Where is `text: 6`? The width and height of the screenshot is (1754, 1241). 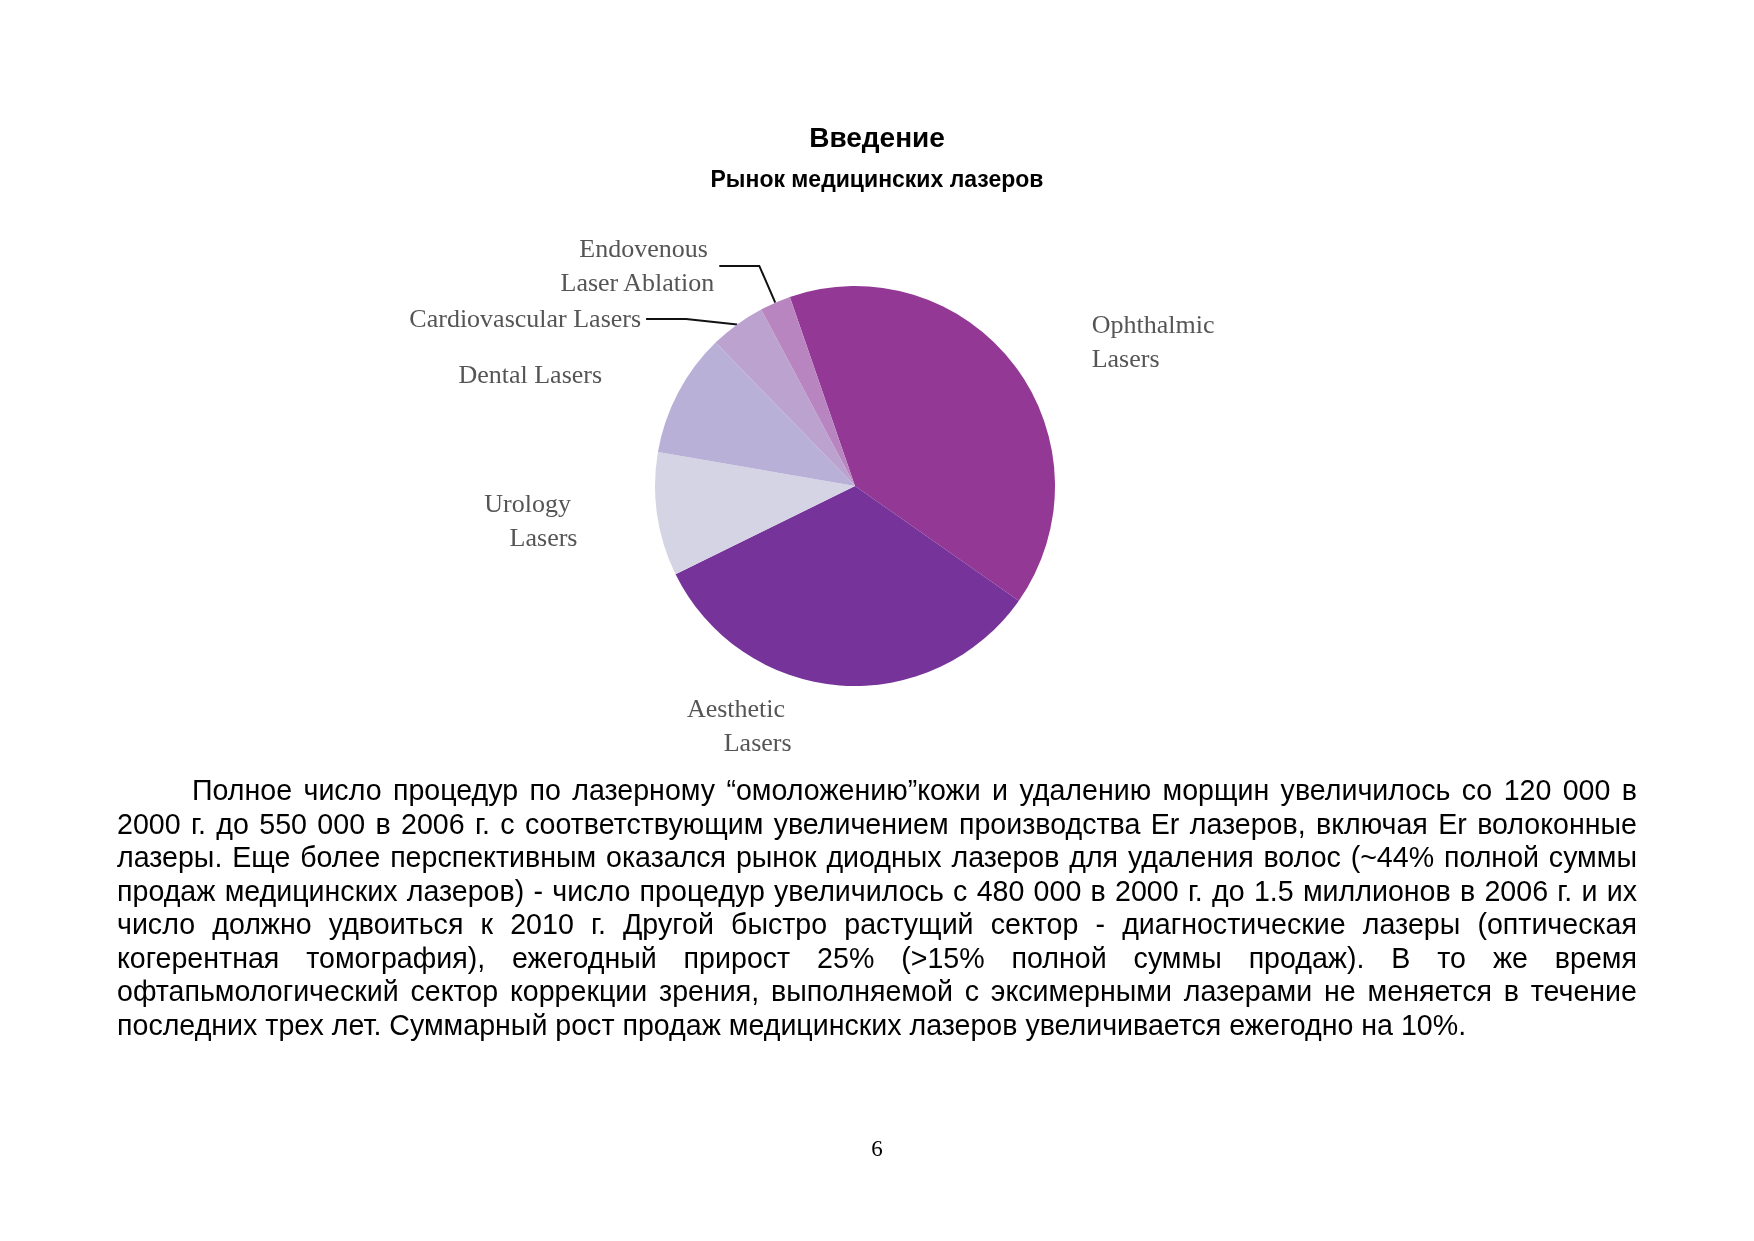 text: 6 is located at coordinates (877, 1149).